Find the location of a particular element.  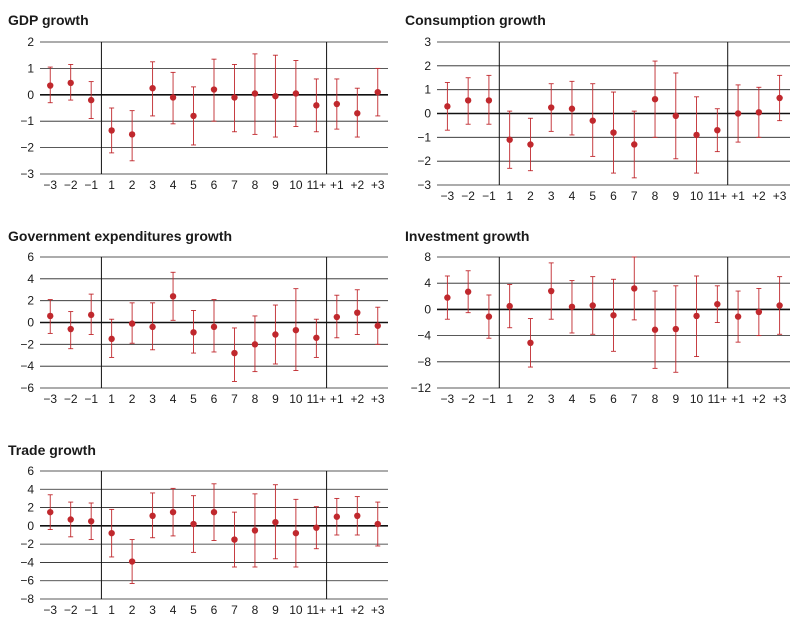

y-tick-label: −2 is located at coordinates (27, 544).